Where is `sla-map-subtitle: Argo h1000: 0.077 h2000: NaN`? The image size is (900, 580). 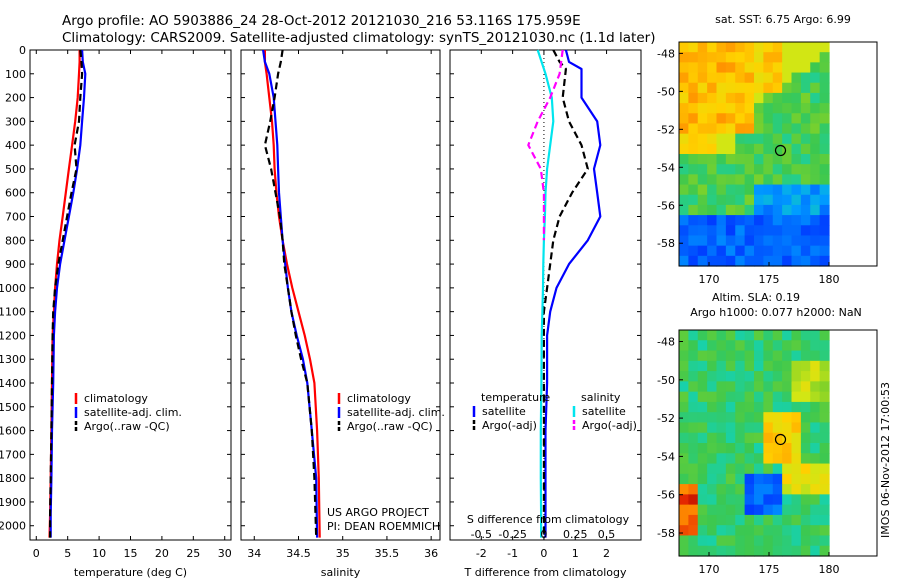 sla-map-subtitle: Argo h1000: 0.077 h2000: NaN is located at coordinates (776, 312).